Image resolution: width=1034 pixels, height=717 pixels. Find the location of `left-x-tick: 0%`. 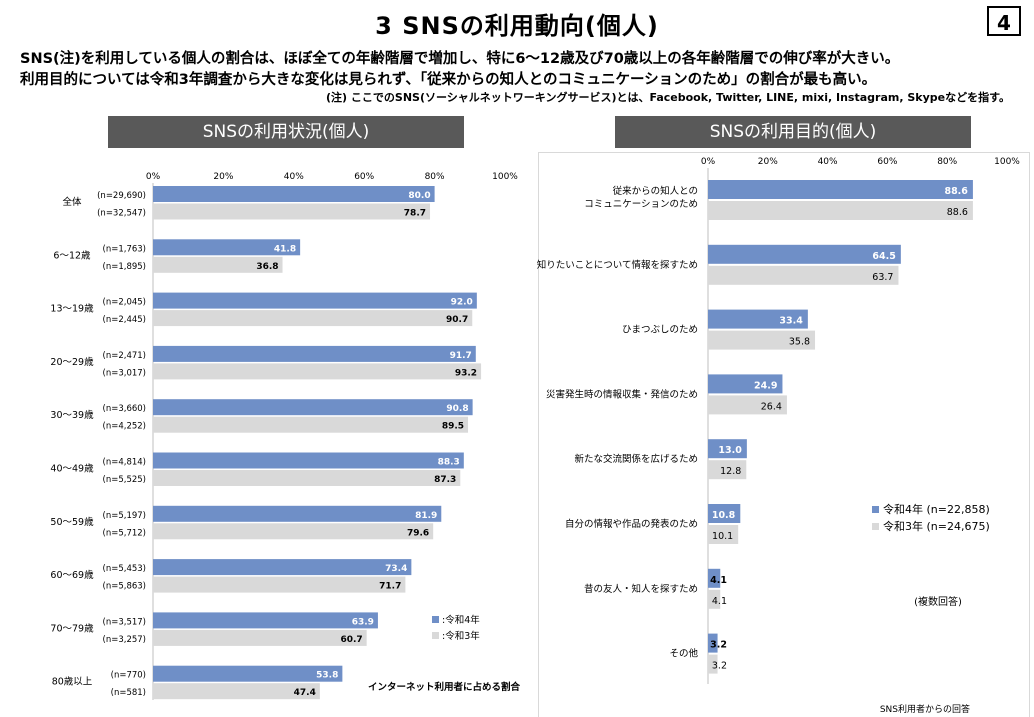

left-x-tick: 0% is located at coordinates (153, 177).